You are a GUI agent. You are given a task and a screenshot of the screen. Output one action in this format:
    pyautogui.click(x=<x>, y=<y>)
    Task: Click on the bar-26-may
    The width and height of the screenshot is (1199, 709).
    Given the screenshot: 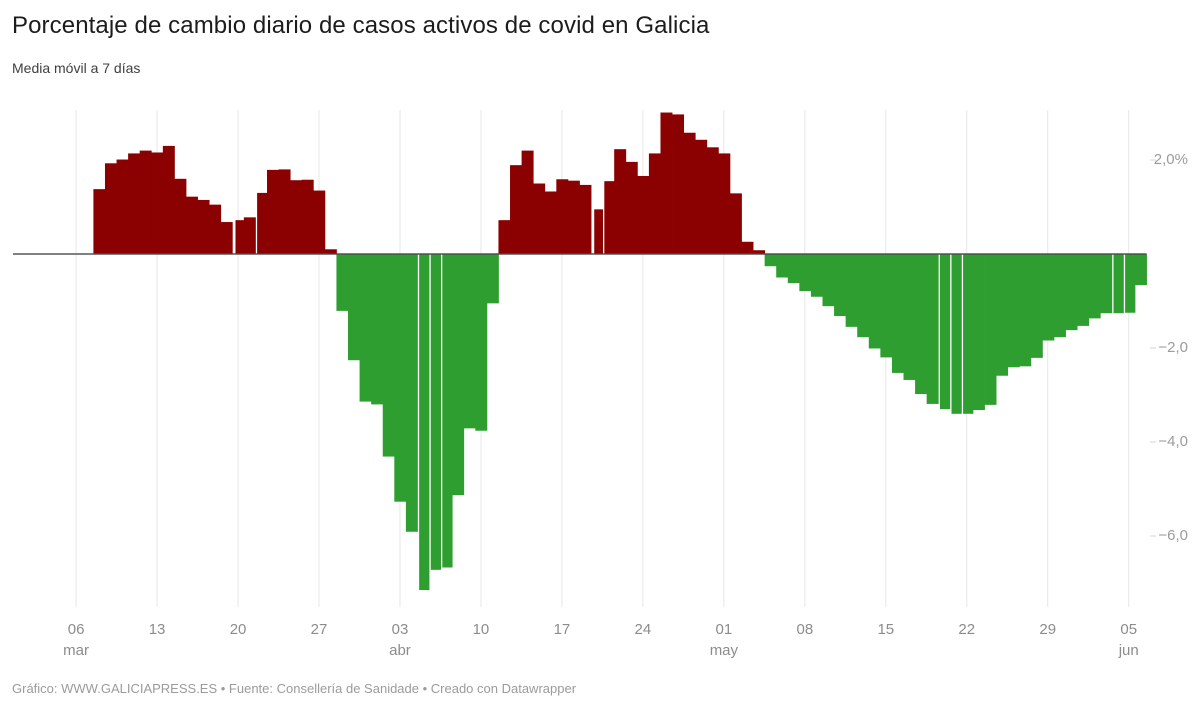 What is the action you would take?
    pyautogui.click(x=1013, y=311)
    